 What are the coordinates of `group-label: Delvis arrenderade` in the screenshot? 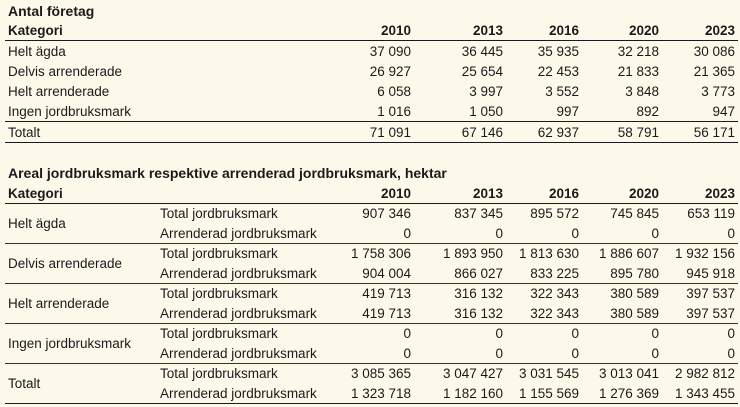 It's located at (81, 263).